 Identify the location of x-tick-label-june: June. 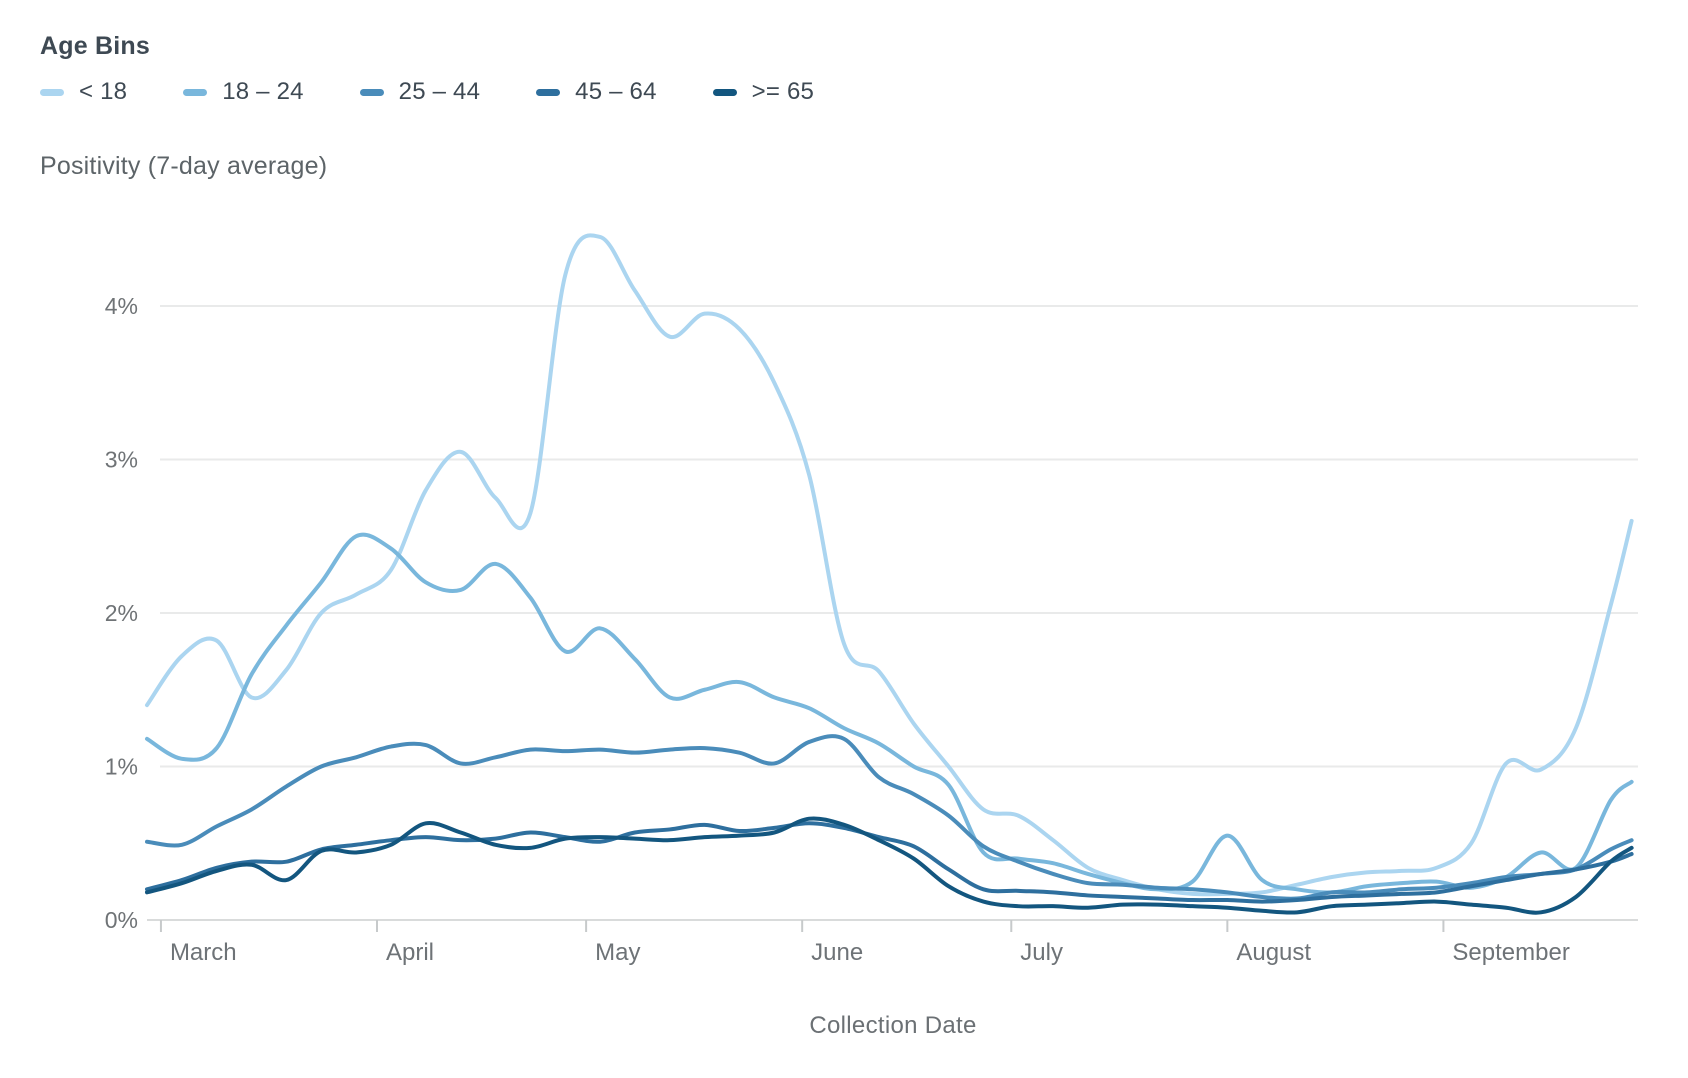
(837, 952).